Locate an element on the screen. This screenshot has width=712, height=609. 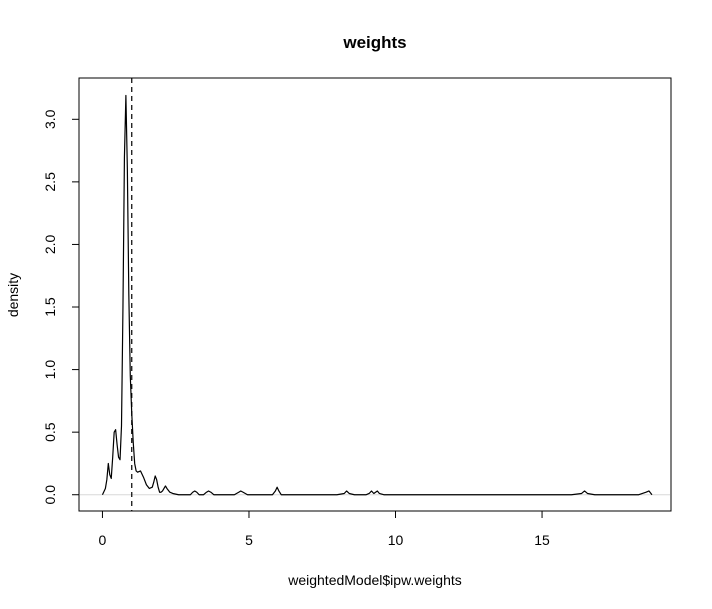
y-axis-label: density is located at coordinates (13, 295).